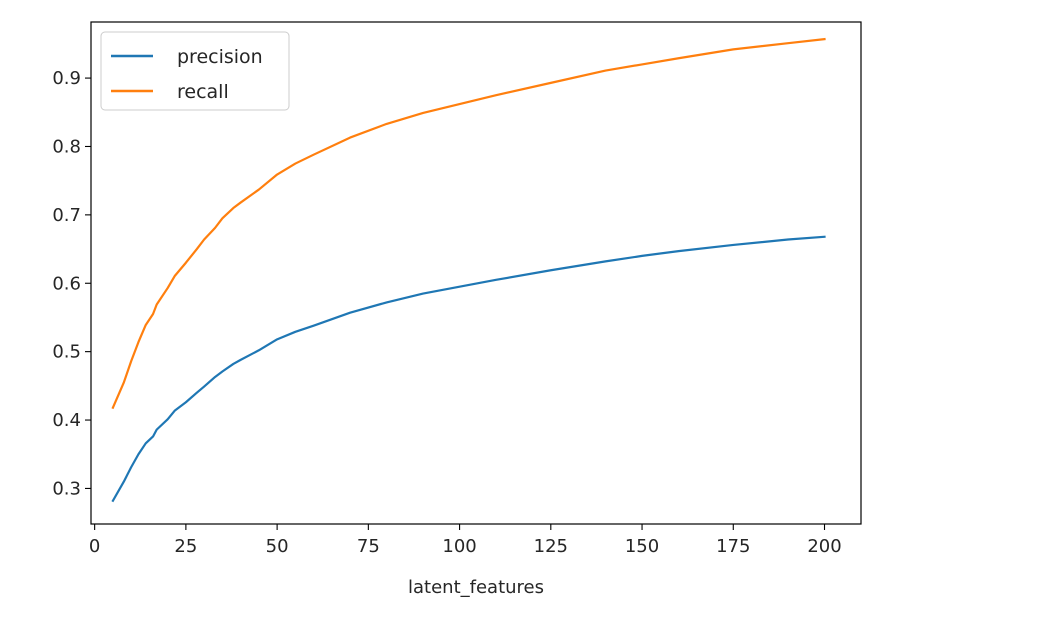 The height and width of the screenshot is (632, 1060). Describe the element at coordinates (459, 546) in the screenshot. I see `x-tick-label: 100` at that location.